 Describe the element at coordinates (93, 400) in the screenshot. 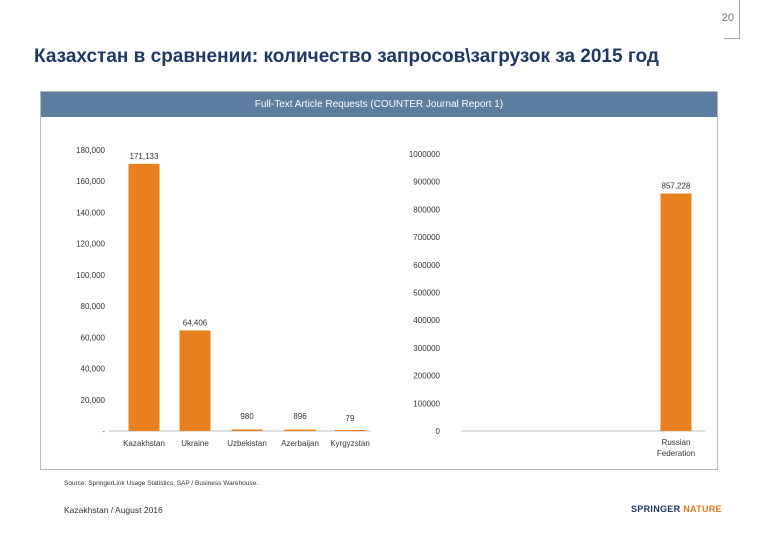

I see `left-ytick-label: 20,000` at that location.